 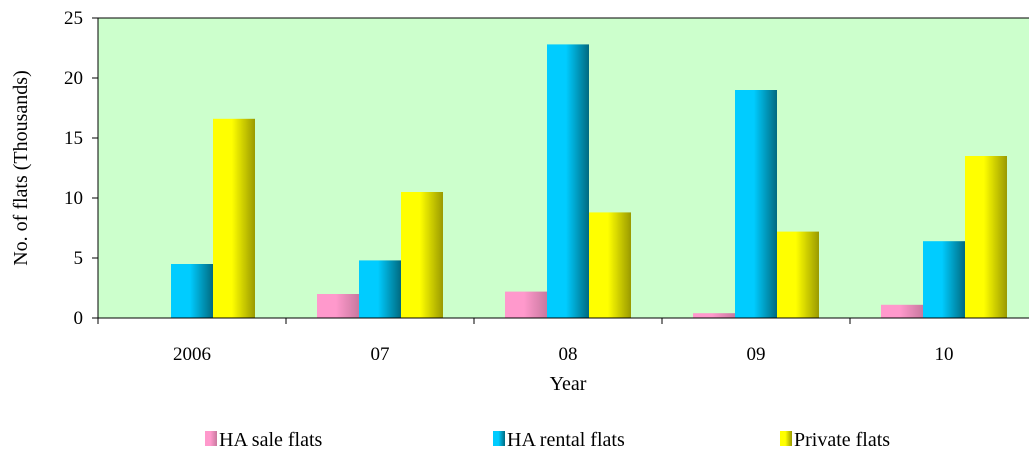 I want to click on x-tick-label: 09, so click(x=756, y=354).